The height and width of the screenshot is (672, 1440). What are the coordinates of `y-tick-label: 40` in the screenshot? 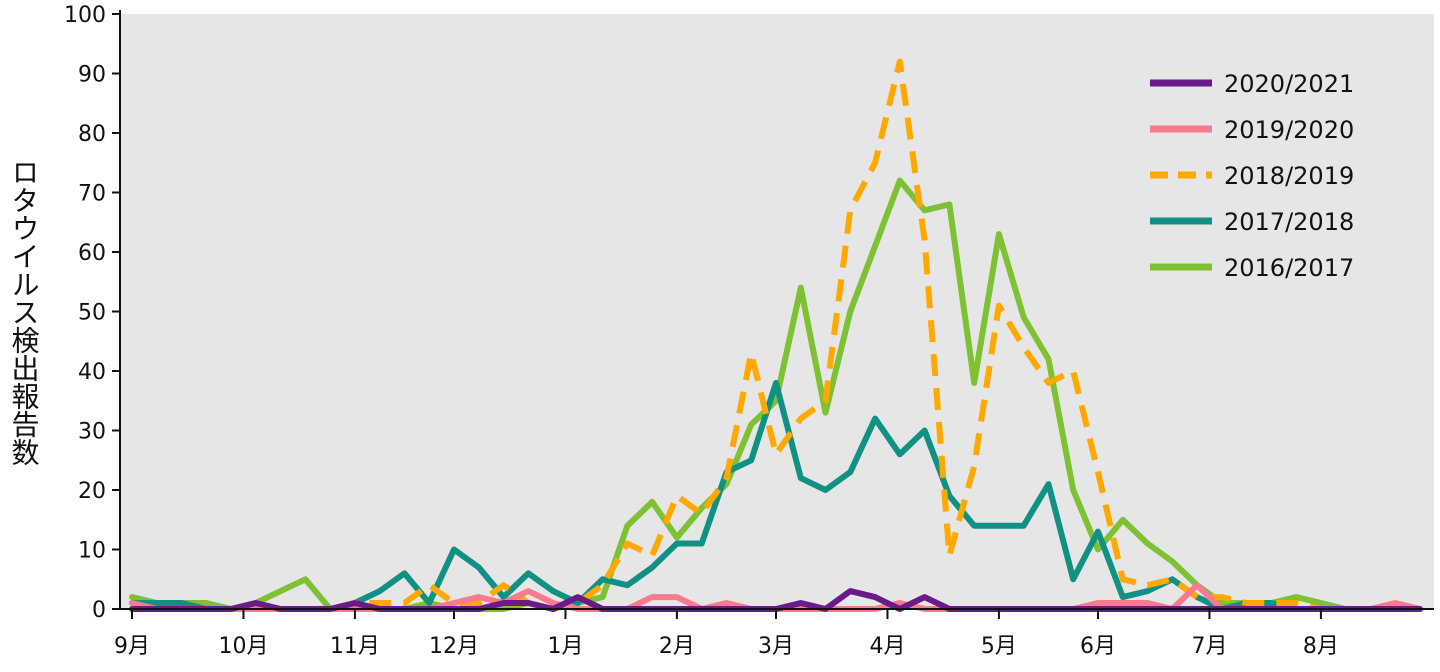 It's located at (92, 372).